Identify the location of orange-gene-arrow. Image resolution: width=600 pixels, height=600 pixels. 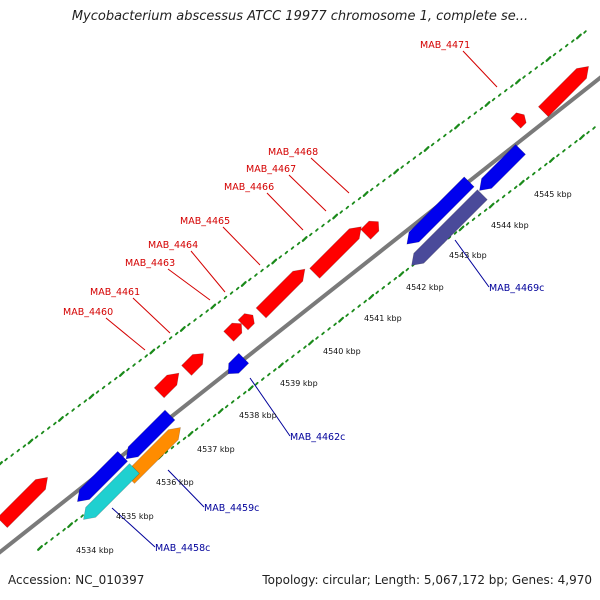
(152, 455).